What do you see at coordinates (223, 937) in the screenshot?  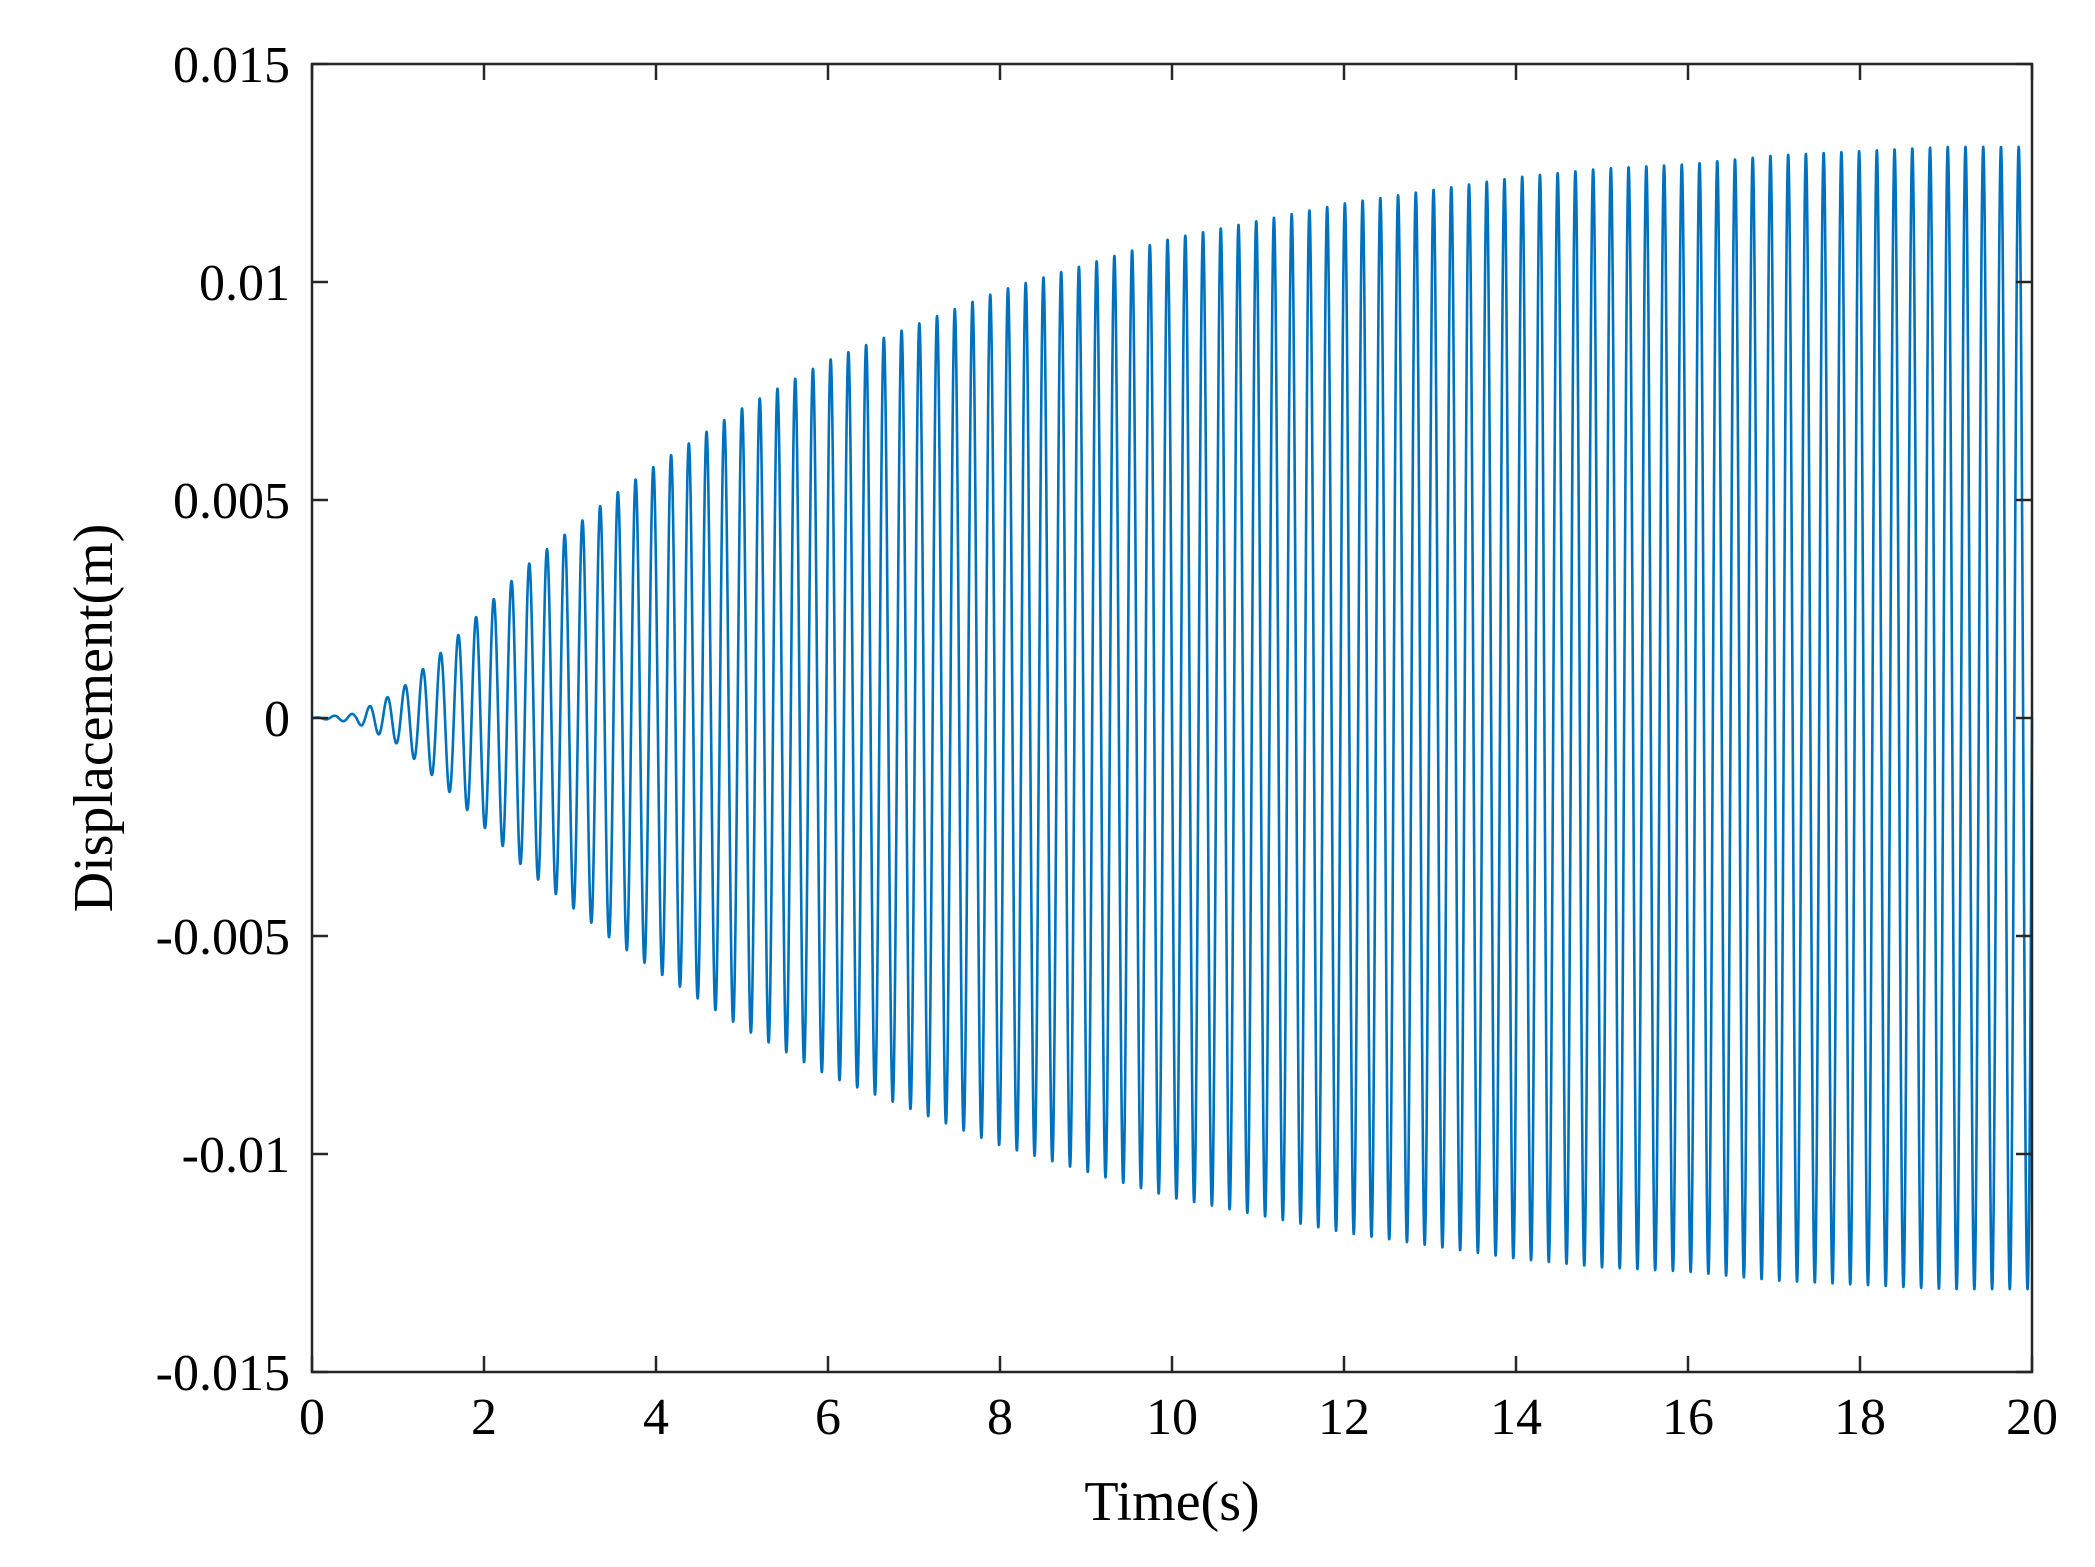 I see `y-tick-label: -0.005` at bounding box center [223, 937].